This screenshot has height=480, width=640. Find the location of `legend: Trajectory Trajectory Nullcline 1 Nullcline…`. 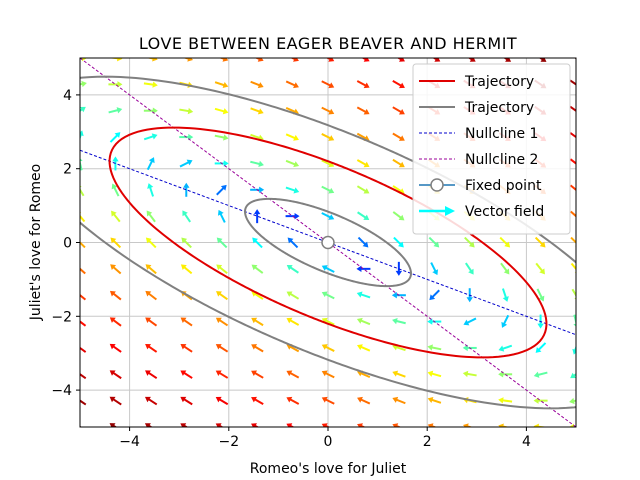

legend: Trajectory Trajectory Nullcline 1 Nullcline… is located at coordinates (491, 149).